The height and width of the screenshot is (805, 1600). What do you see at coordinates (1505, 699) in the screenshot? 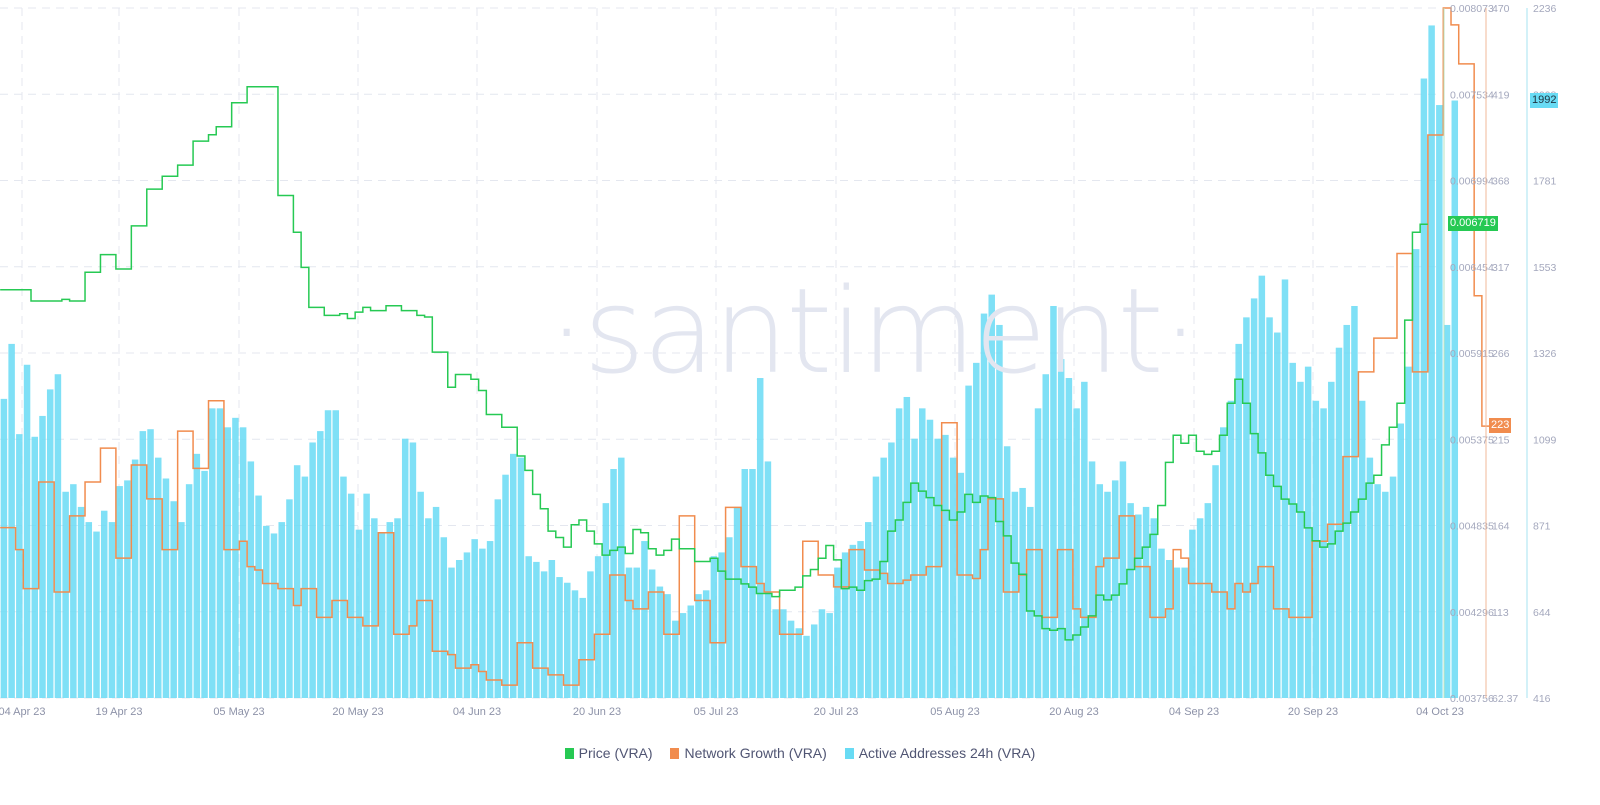
I see `network-growth-tick-label: 62.37` at bounding box center [1505, 699].